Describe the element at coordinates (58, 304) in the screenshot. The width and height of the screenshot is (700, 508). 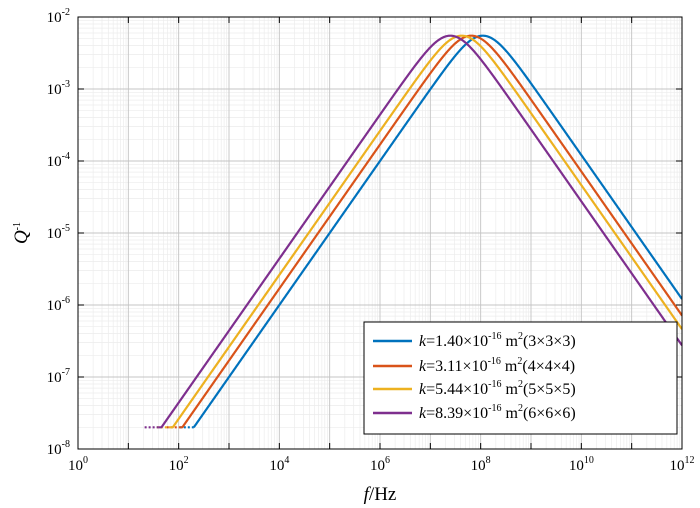
I see `y-tick-label: 10⁻⁶` at that location.